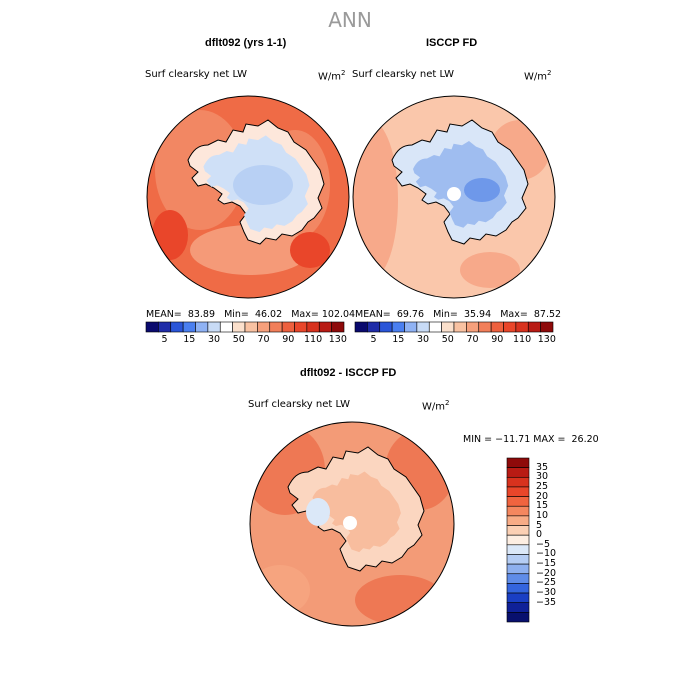 Image resolution: width=700 pixels, height=700 pixels. What do you see at coordinates (539, 525) in the screenshot?
I see `colorbar-diff-tick-label: 5` at bounding box center [539, 525].